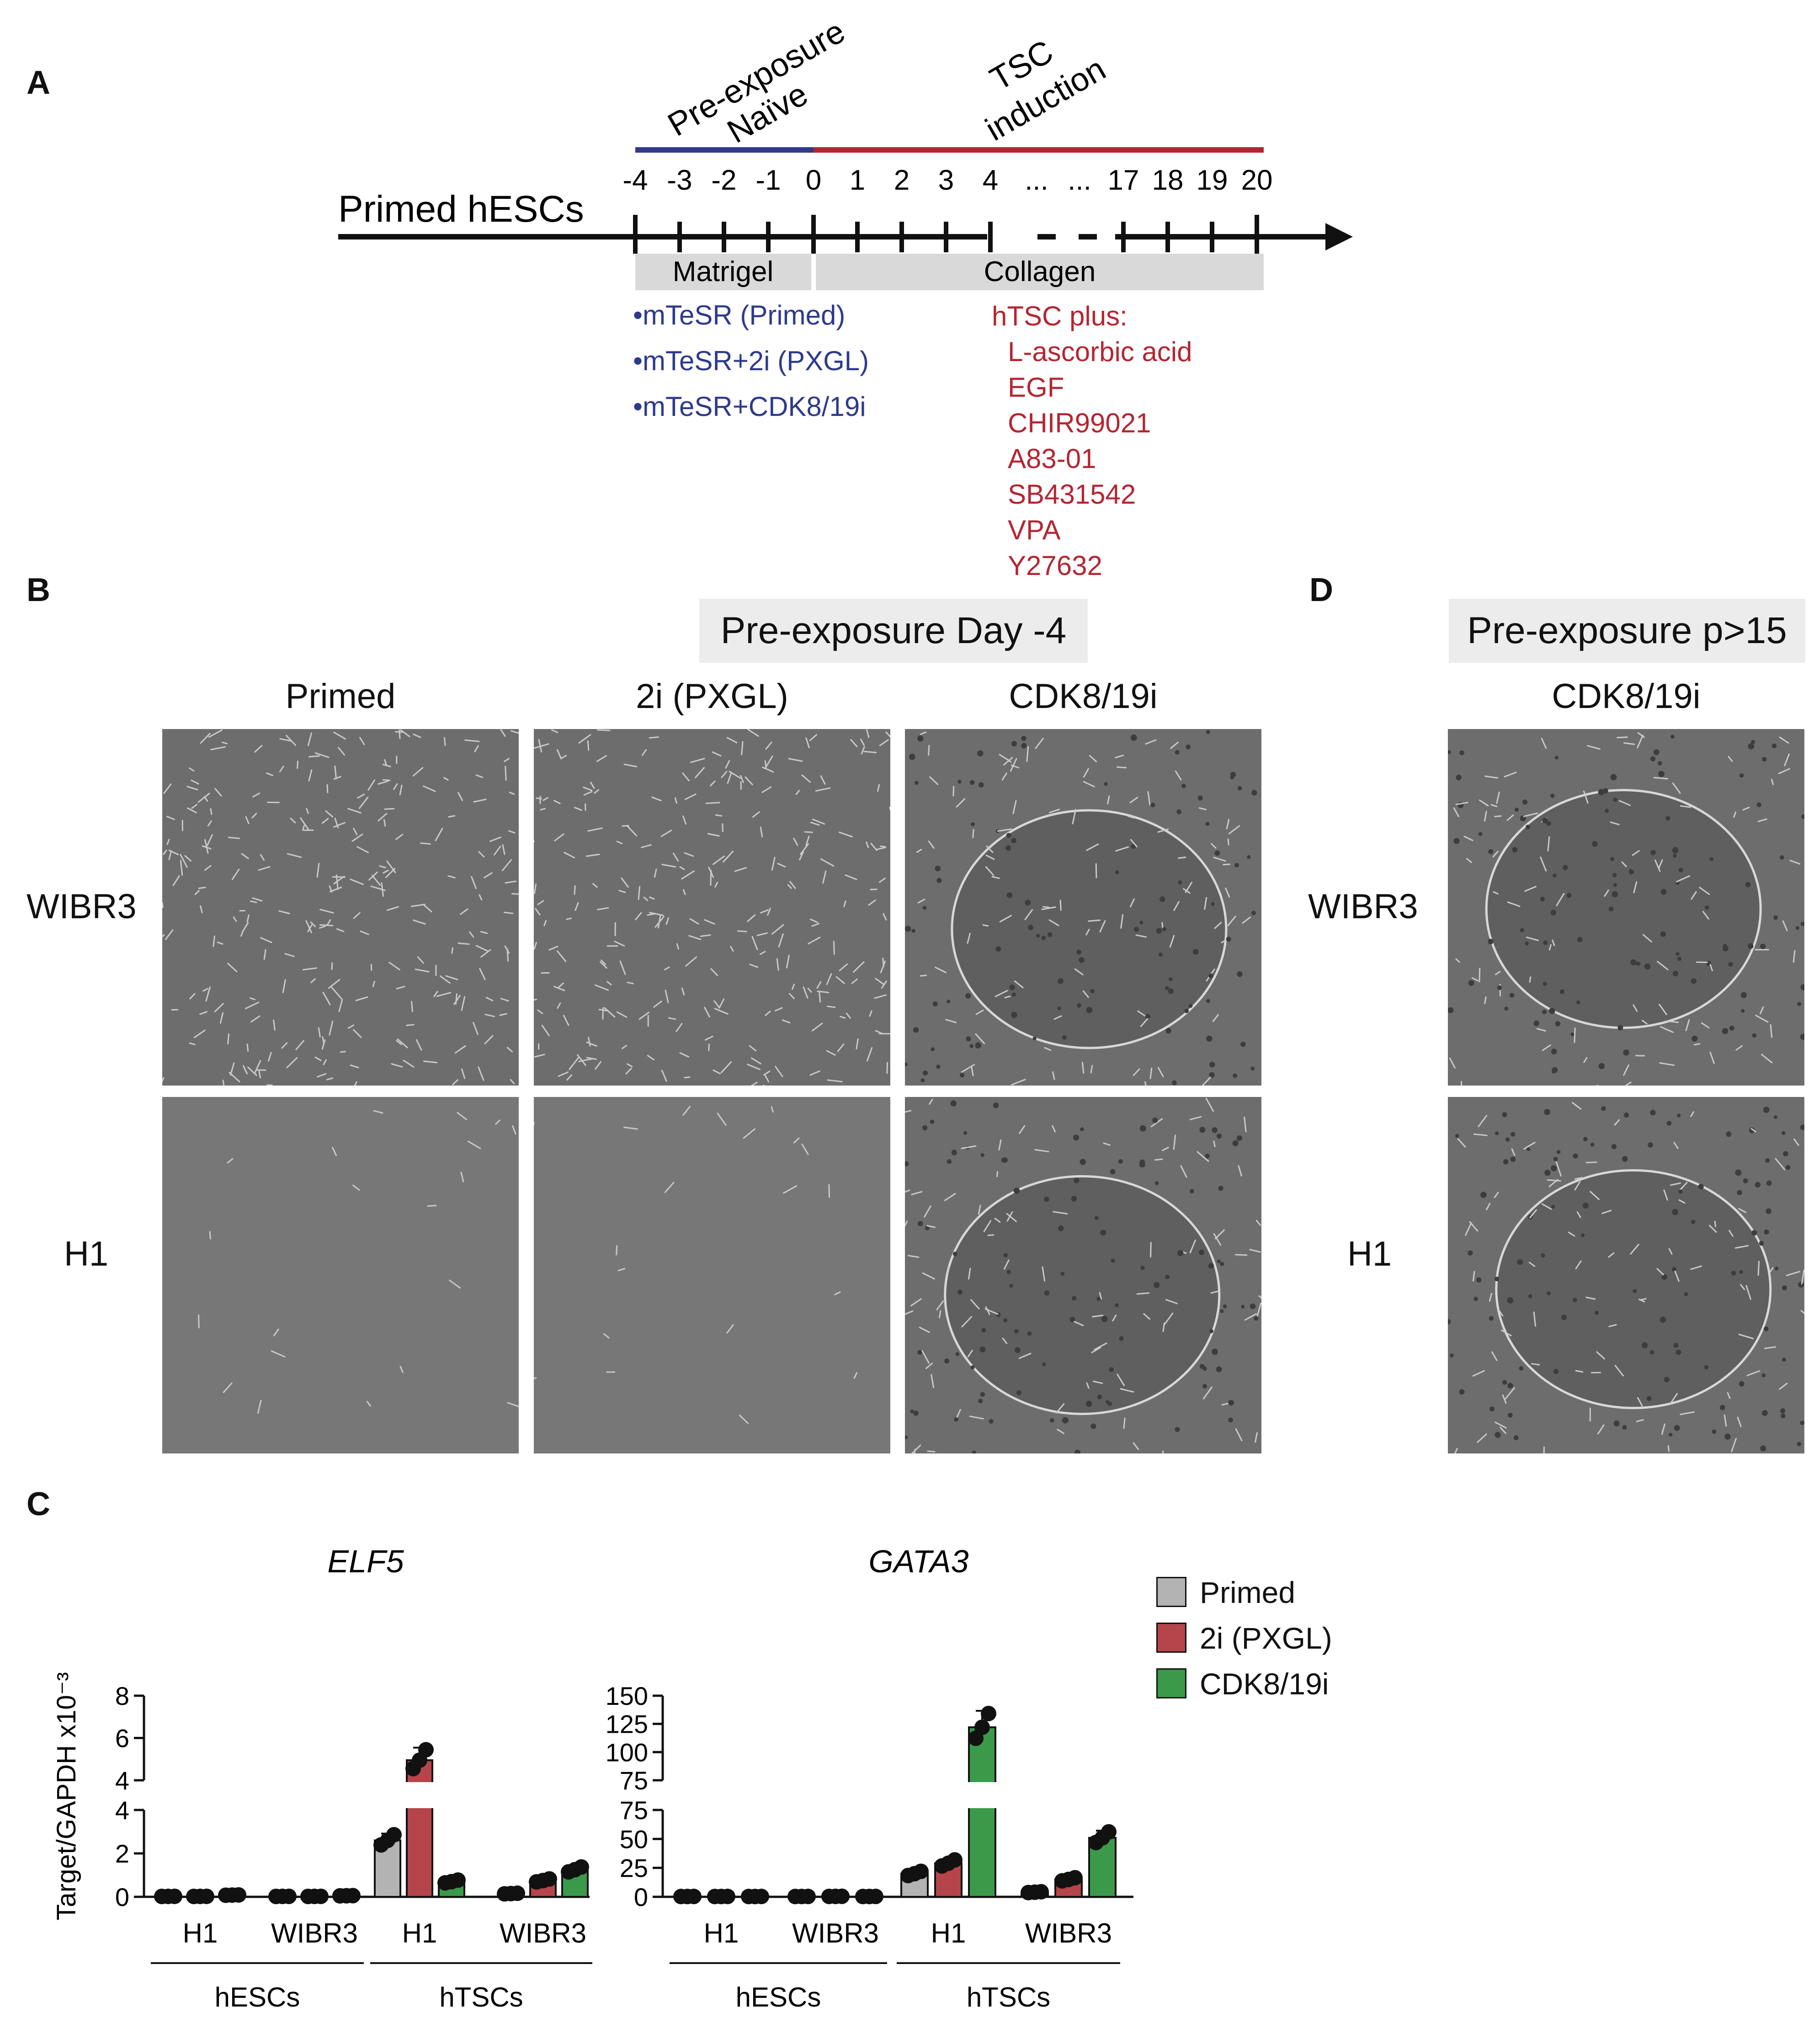 Image resolution: width=1819 pixels, height=2044 pixels. What do you see at coordinates (712, 1275) in the screenshot?
I see `micrograph-background` at bounding box center [712, 1275].